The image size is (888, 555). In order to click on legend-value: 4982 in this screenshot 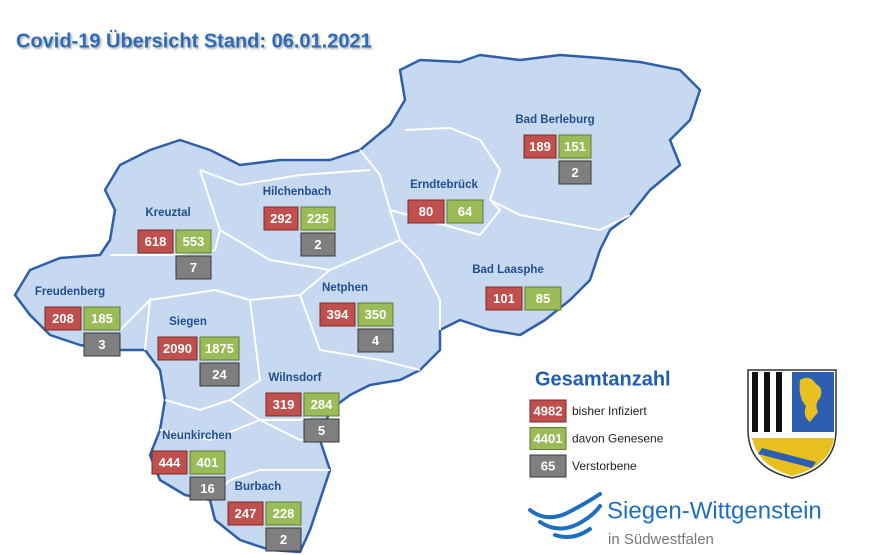, I will do `click(548, 410)`.